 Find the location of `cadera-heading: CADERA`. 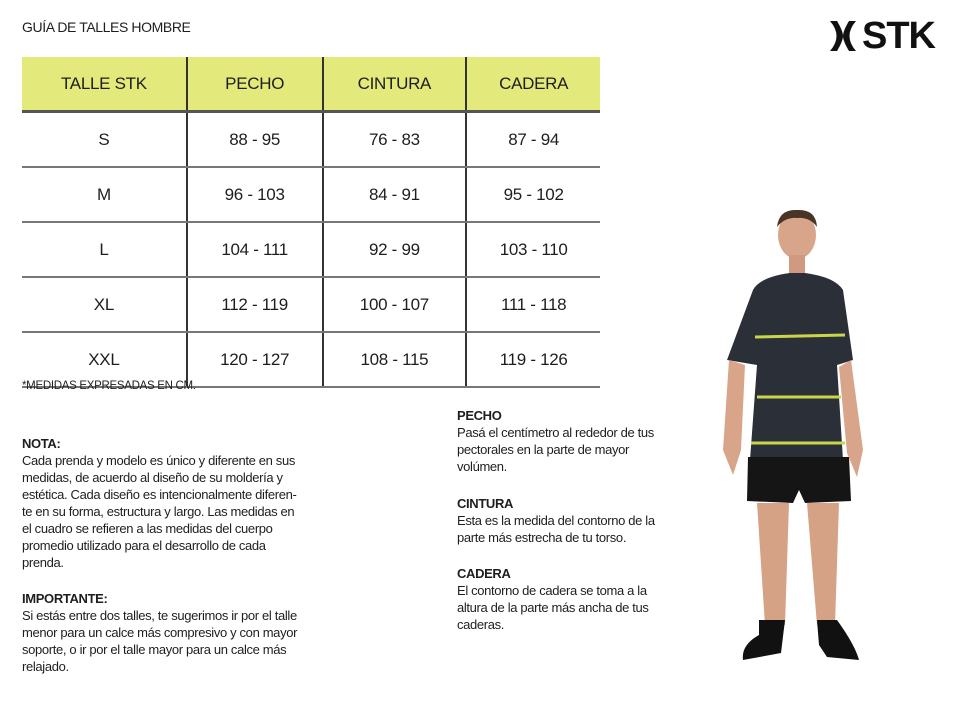

cadera-heading: CADERA is located at coordinates (484, 573).